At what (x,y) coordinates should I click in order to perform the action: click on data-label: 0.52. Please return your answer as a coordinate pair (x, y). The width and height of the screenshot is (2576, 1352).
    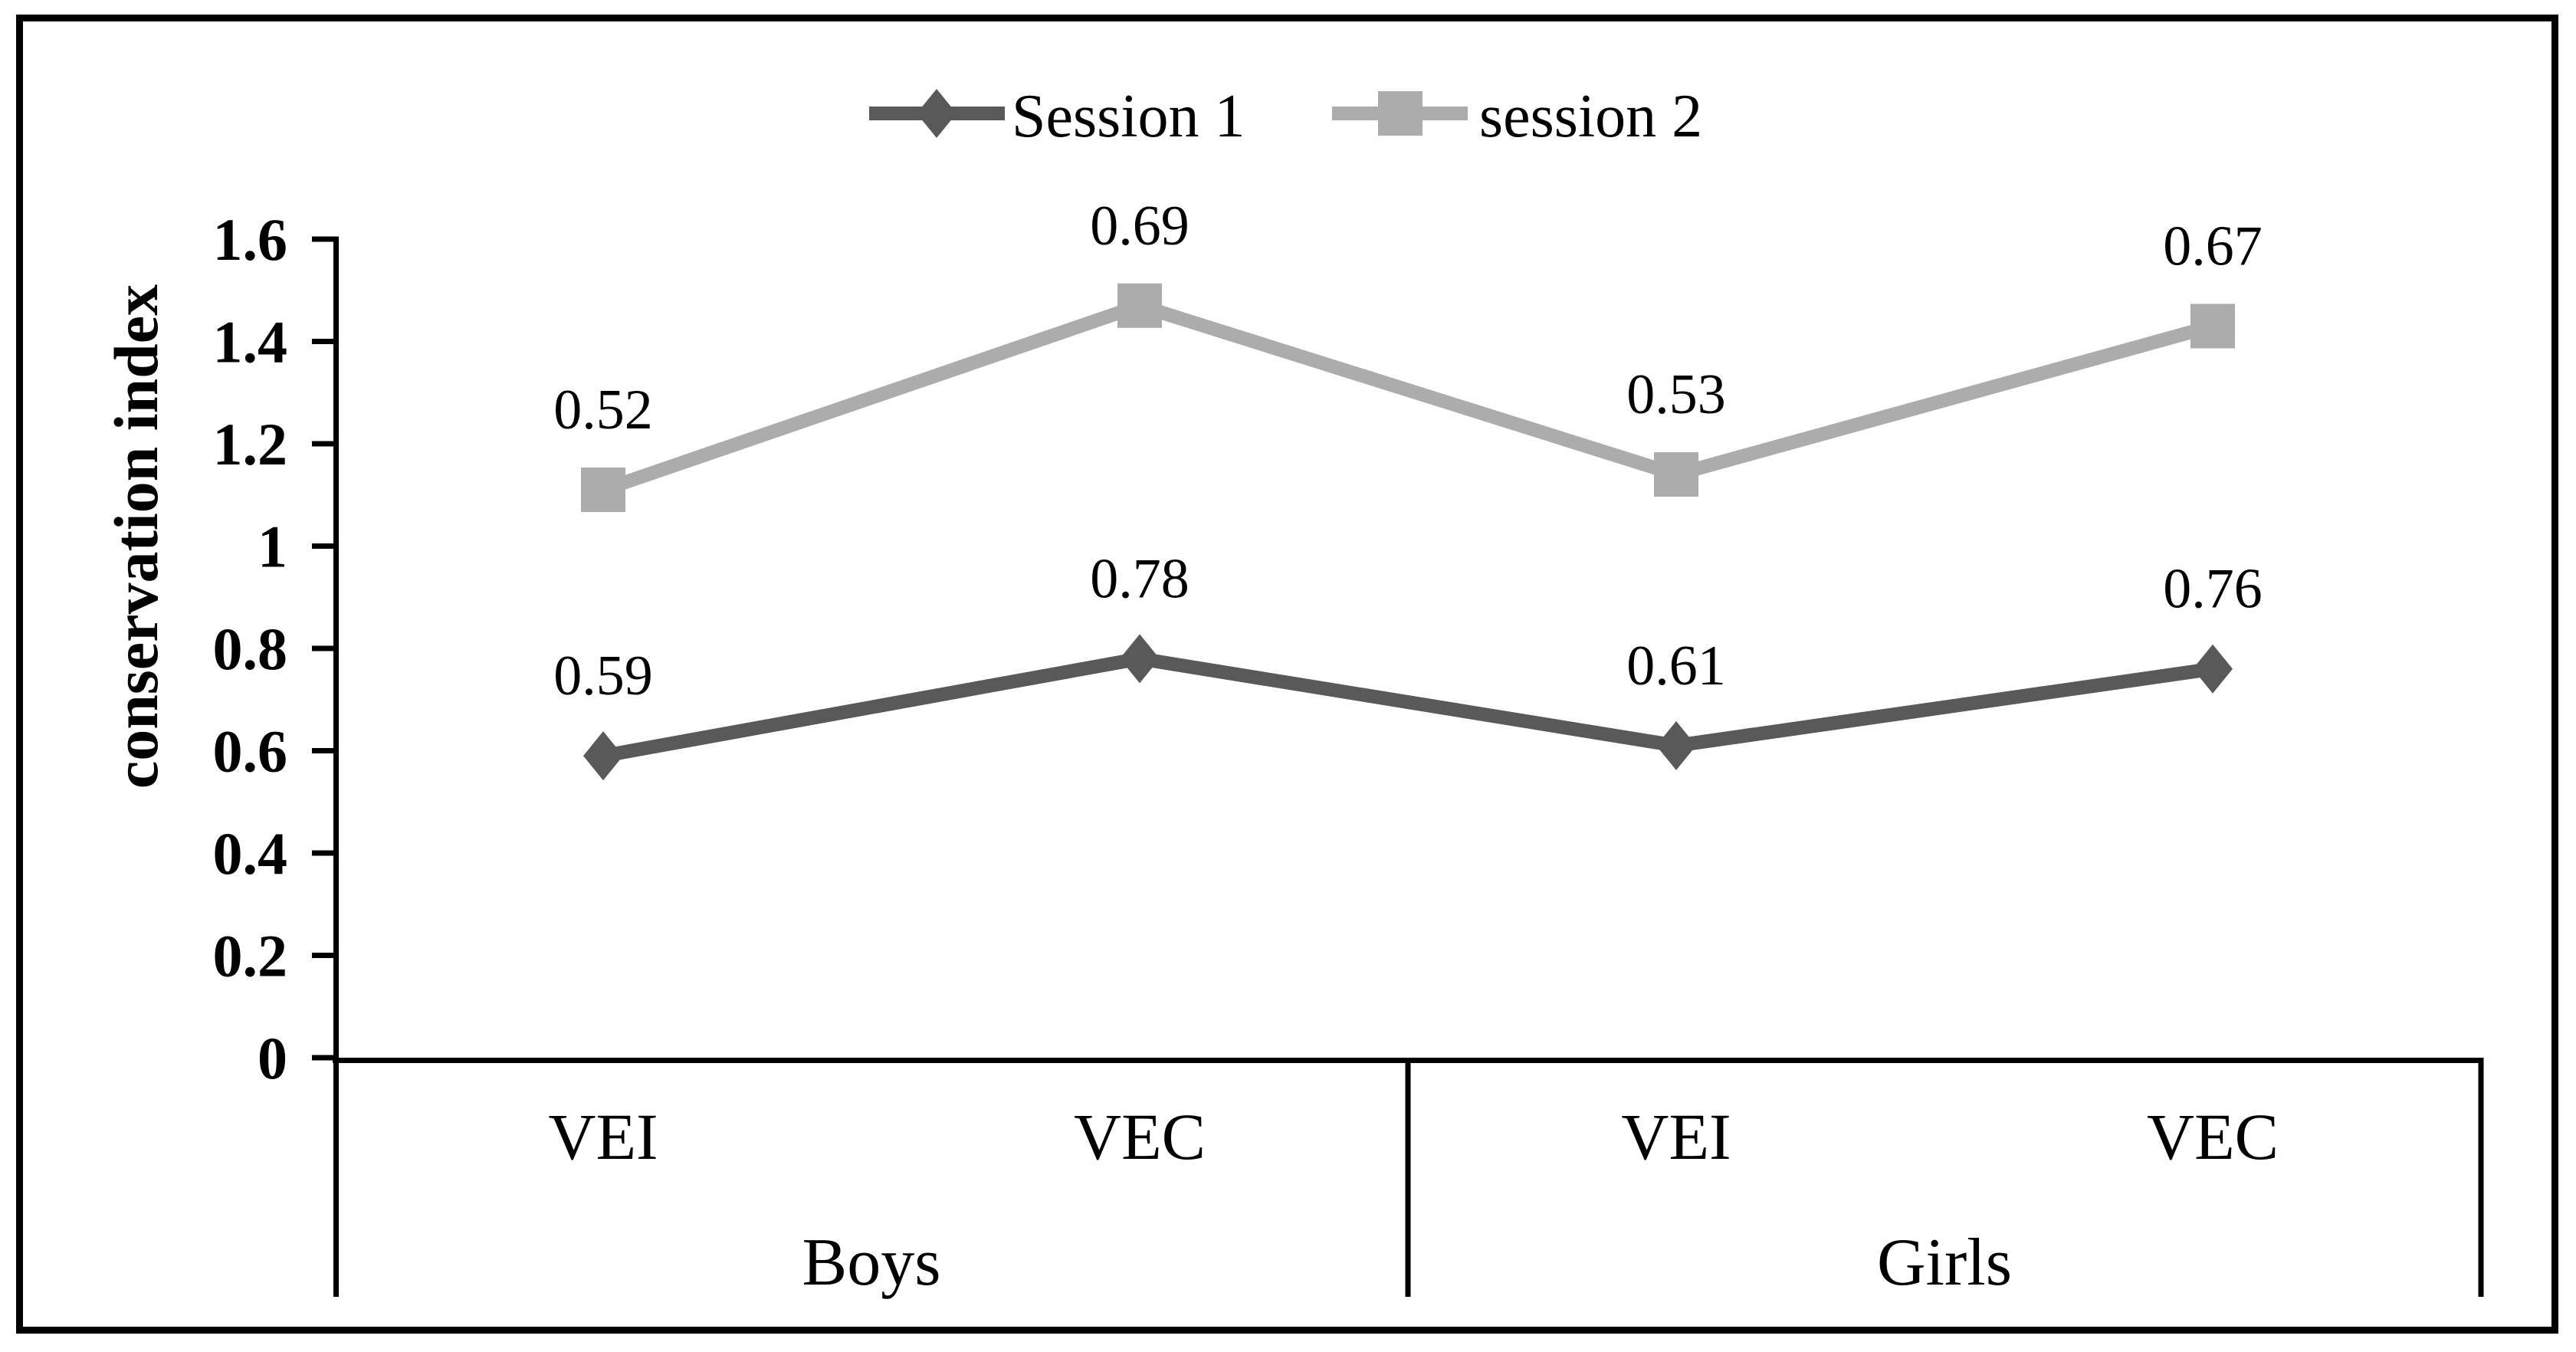
    Looking at the image, I should click on (603, 410).